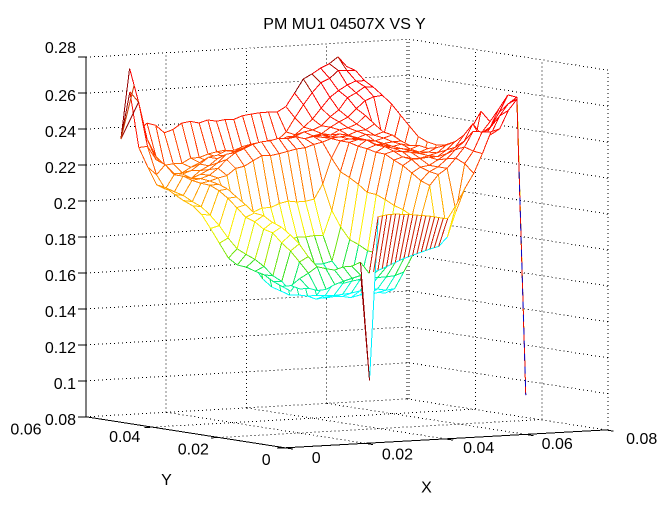 The image size is (672, 509). I want to click on svg-text: 0.12, so click(60, 348).